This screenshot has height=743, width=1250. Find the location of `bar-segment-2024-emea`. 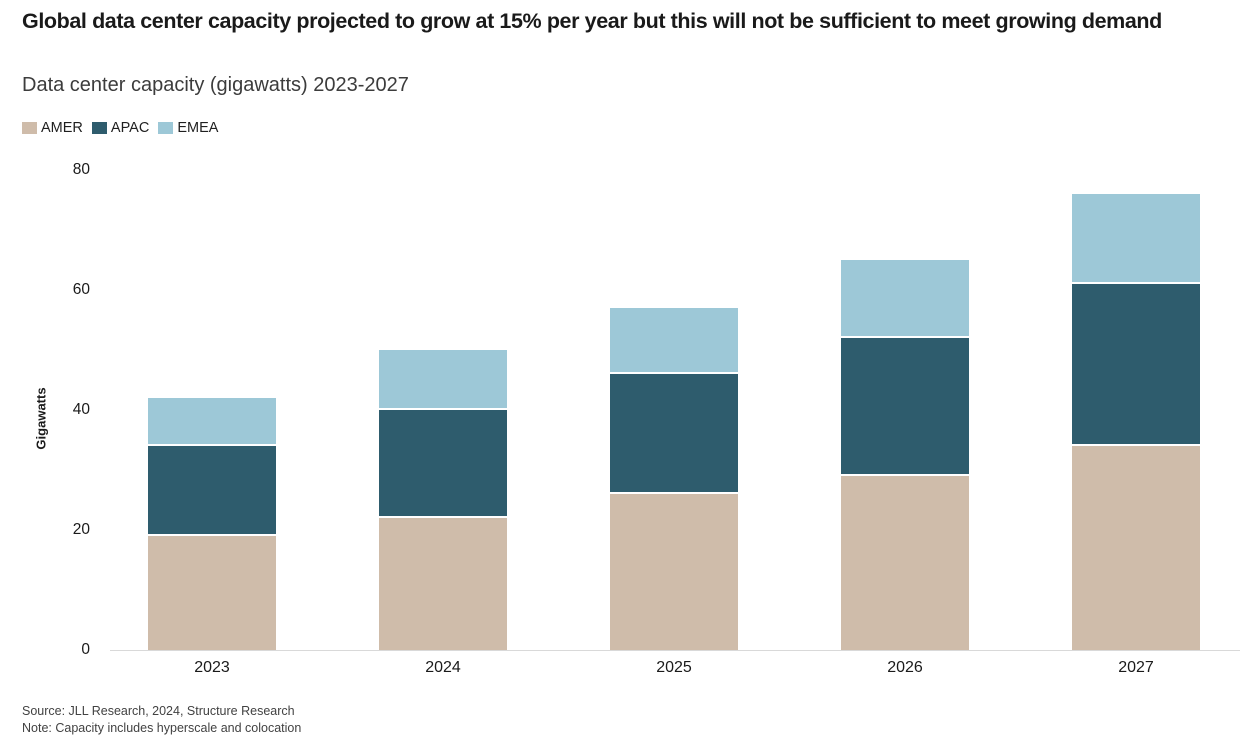

bar-segment-2024-emea is located at coordinates (443, 380).